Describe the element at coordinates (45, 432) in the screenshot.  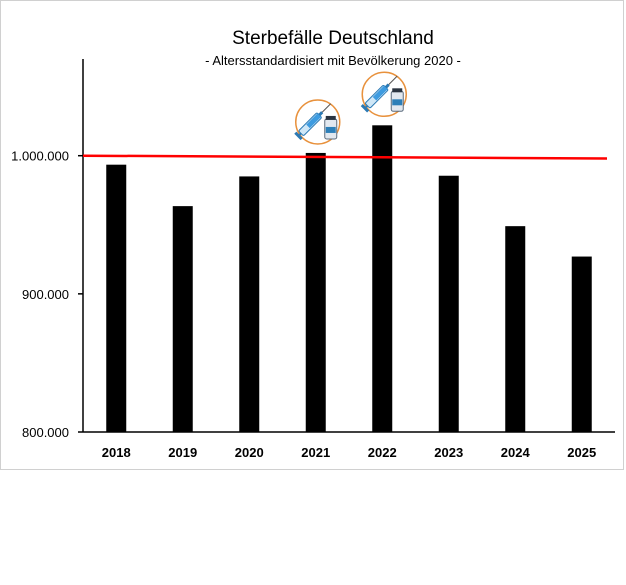
I see `y-tick-label: 800.000` at that location.